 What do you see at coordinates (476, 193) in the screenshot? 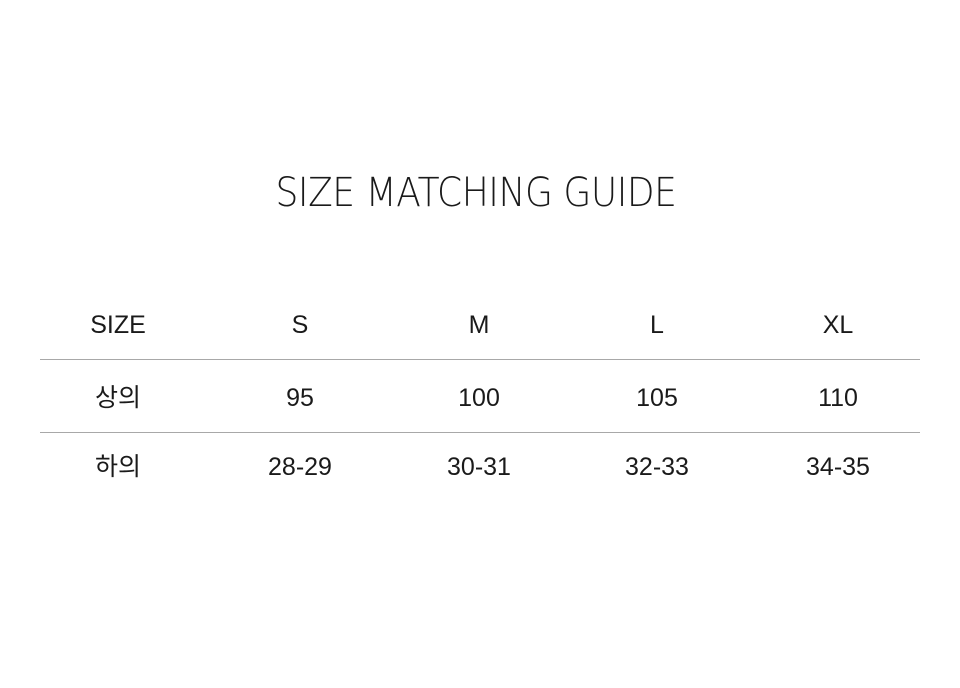
I see `page-title: SIZE MATCHING GUIDE` at bounding box center [476, 193].